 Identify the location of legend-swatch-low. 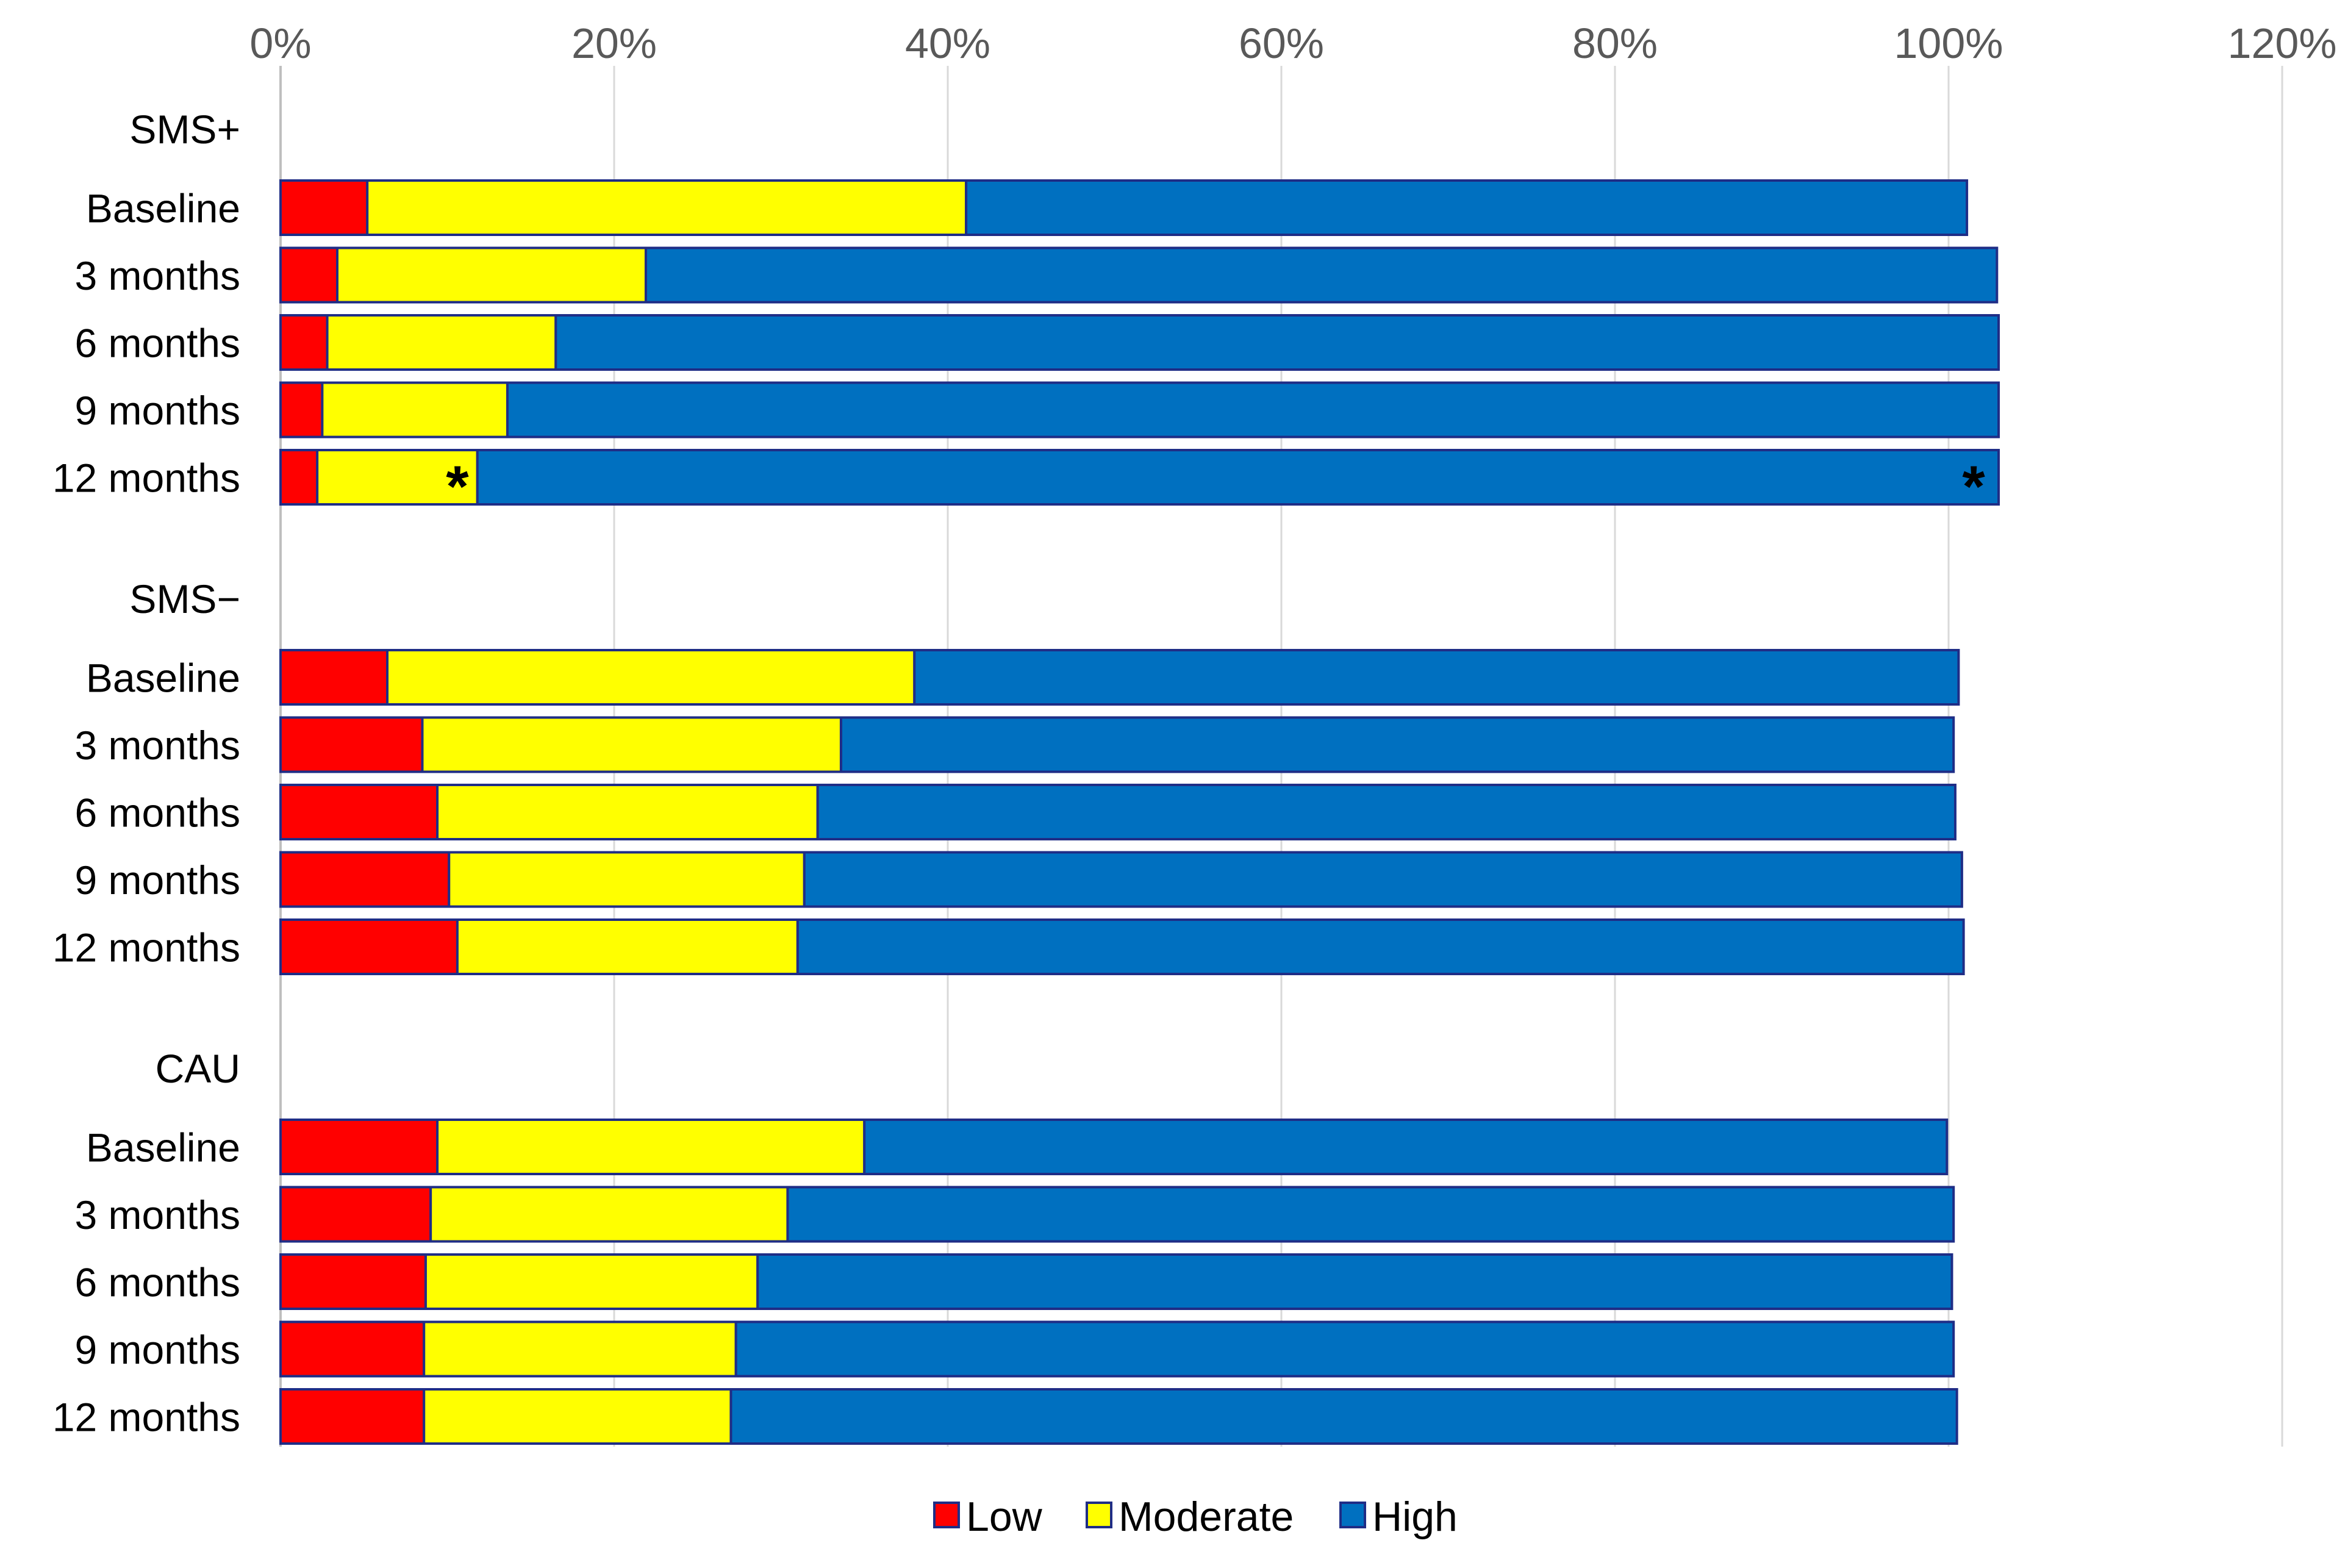
(946, 1515).